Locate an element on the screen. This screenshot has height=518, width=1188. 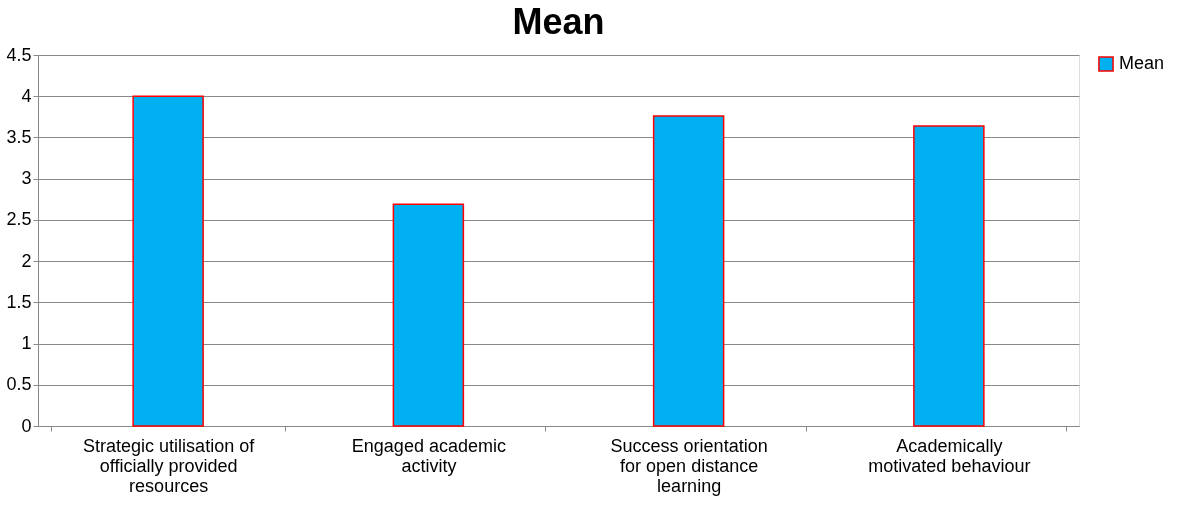
x-tick-label: Academically motivated behaviour is located at coordinates (949, 455).